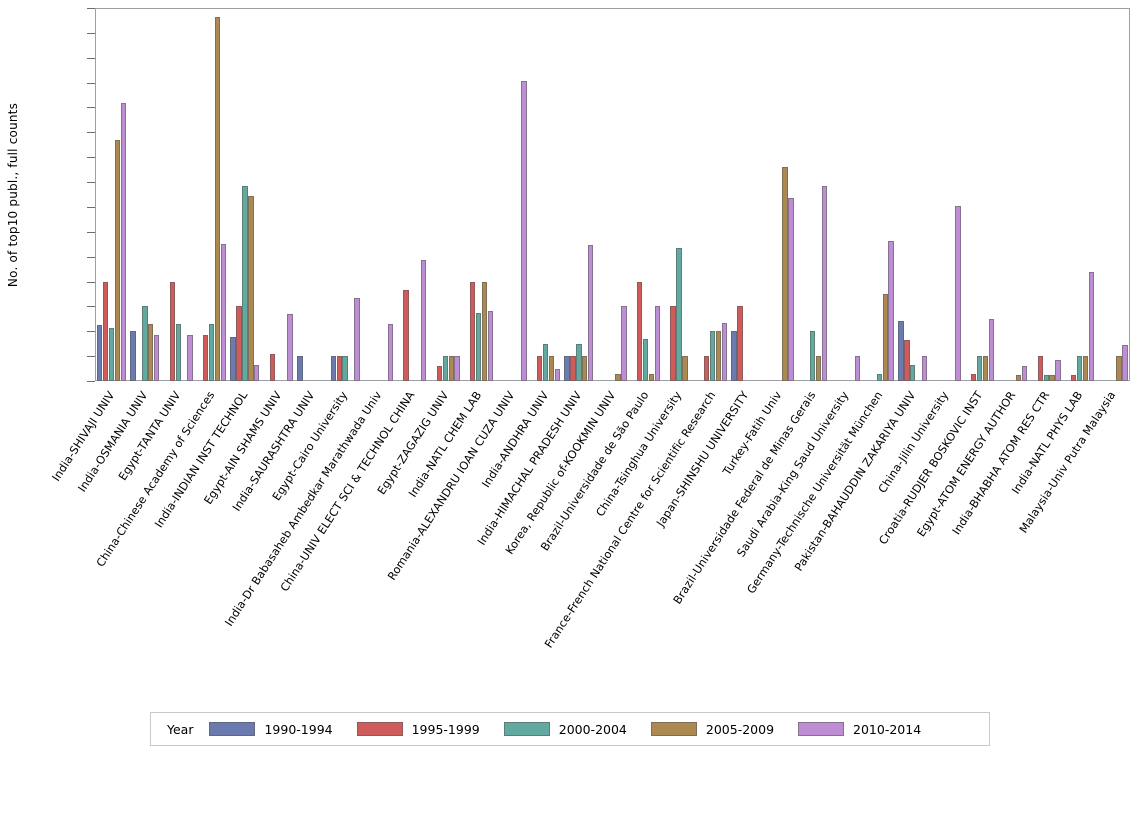  What do you see at coordinates (150, 436) in the screenshot?
I see `x-tick-label: Egypt-TANTA UNIV` at bounding box center [150, 436].